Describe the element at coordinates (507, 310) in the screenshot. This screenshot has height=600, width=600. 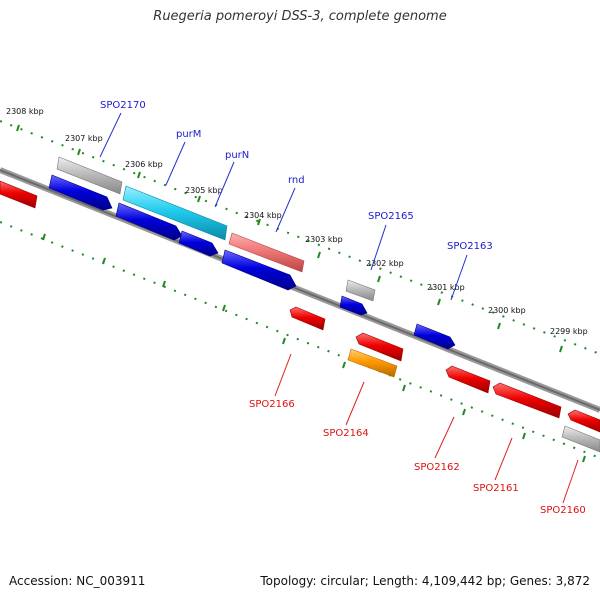
I see `kbp-tick-label: 2300 kbp` at that location.